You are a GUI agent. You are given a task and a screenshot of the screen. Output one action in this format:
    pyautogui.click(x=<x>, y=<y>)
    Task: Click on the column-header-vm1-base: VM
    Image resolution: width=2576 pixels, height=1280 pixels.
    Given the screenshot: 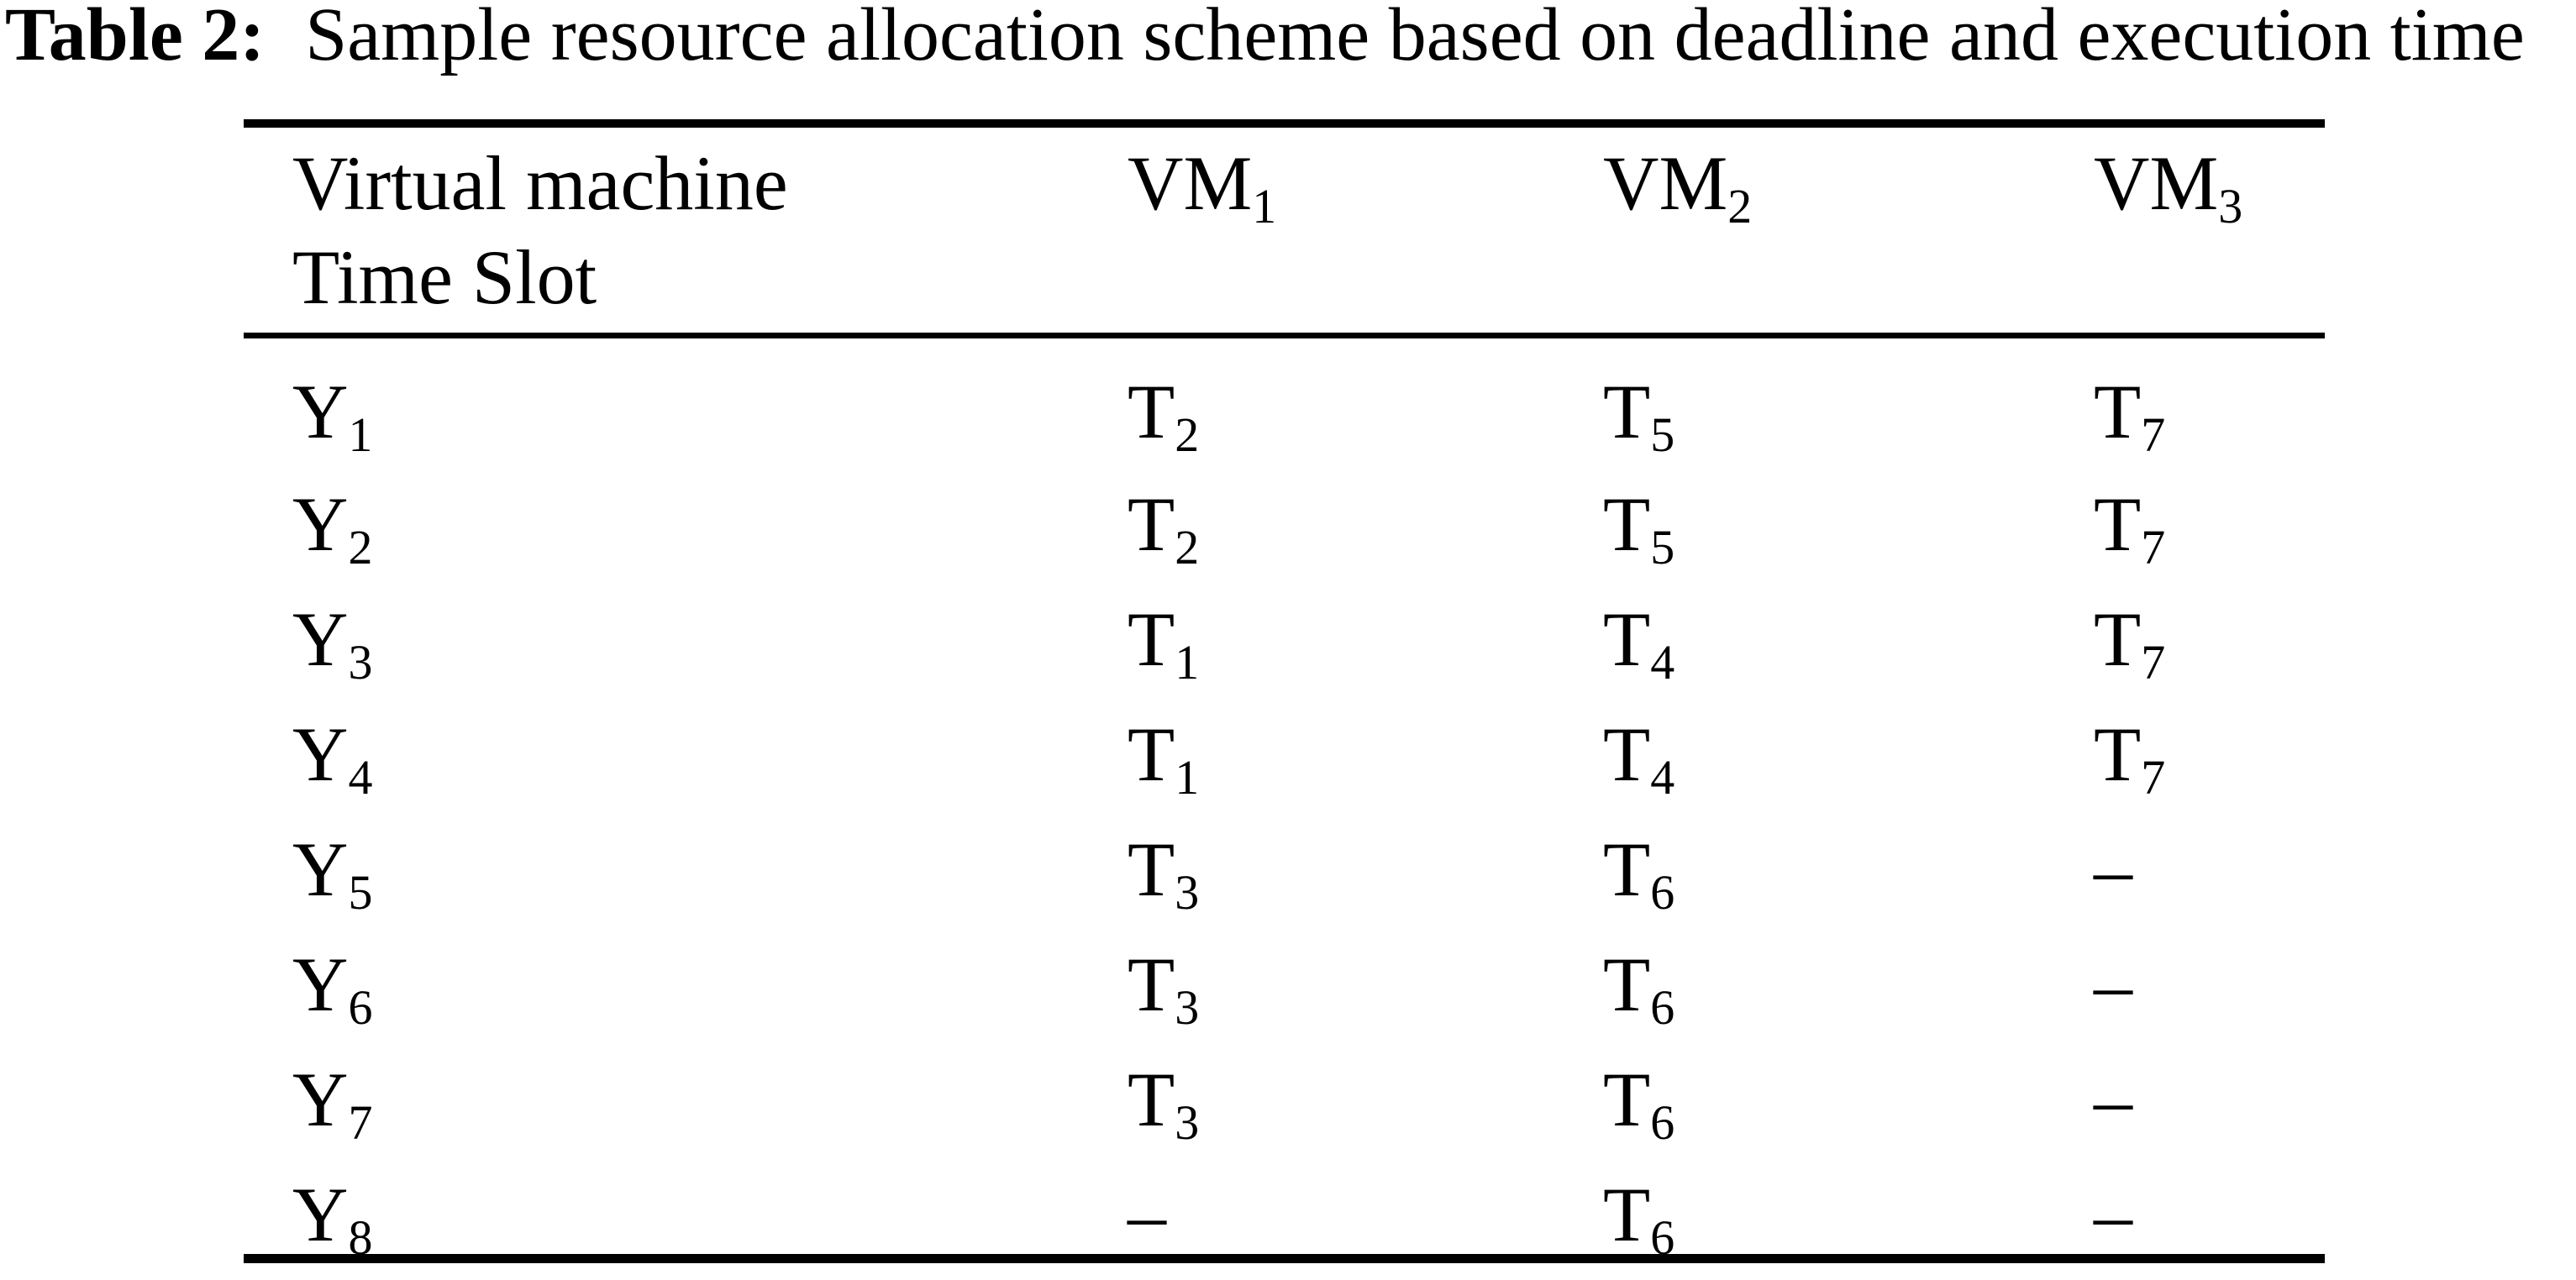 What is the action you would take?
    pyautogui.click(x=1190, y=183)
    